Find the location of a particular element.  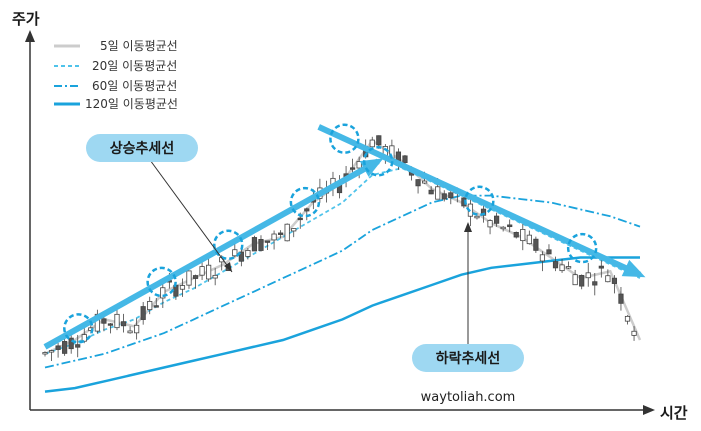

uptrend-arrowhead is located at coordinates (371, 167).